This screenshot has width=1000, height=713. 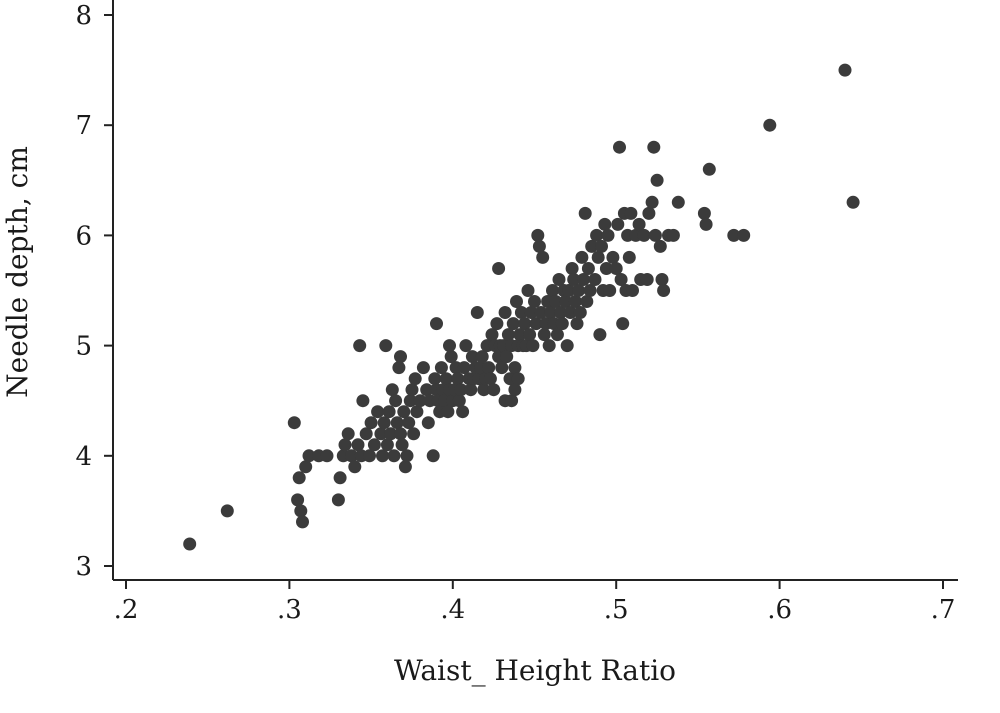 What do you see at coordinates (83, 236) in the screenshot?
I see `y-tick-label: 6` at bounding box center [83, 236].